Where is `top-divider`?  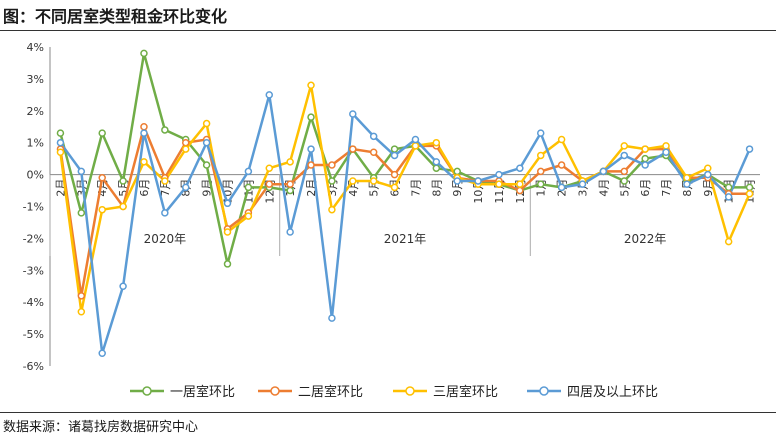
top-divider is located at coordinates (388, 30).